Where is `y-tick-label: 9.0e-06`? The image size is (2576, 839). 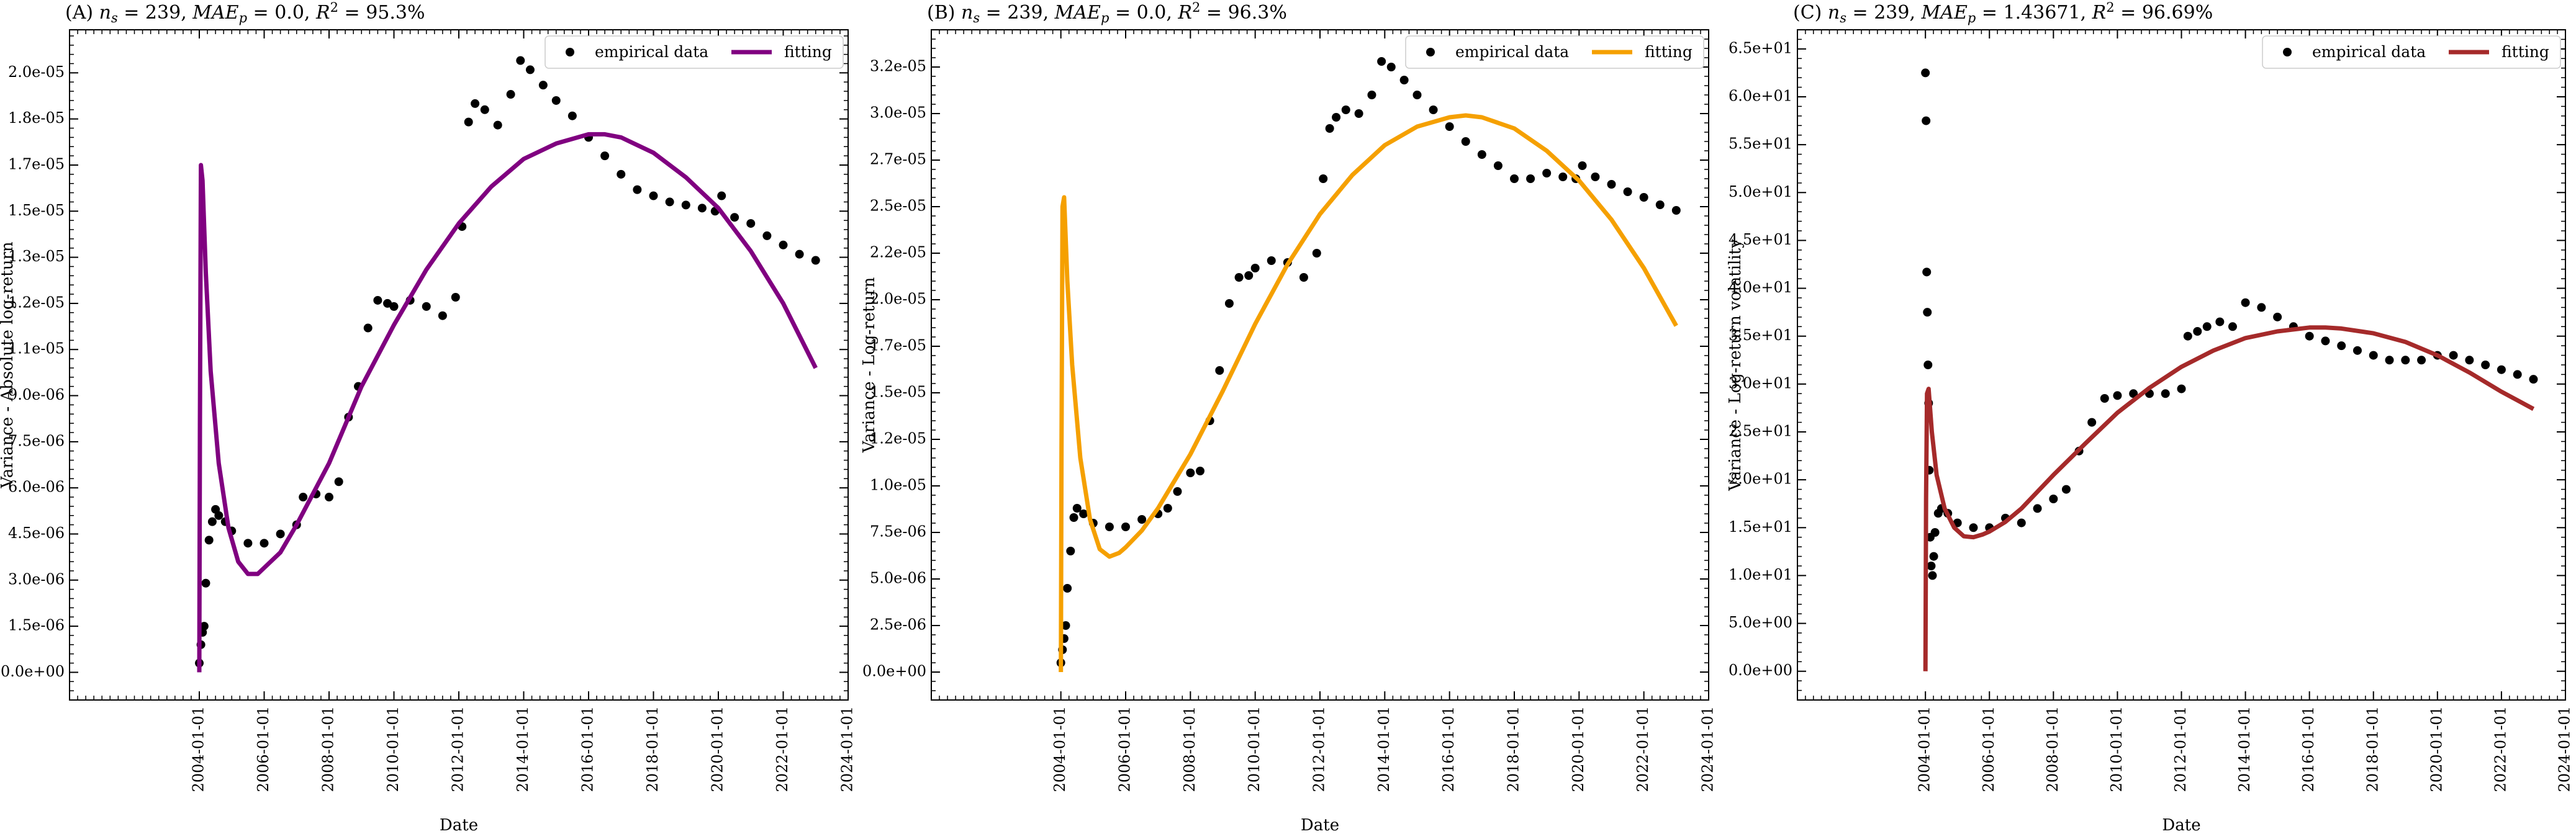 y-tick-label: 9.0e-06 is located at coordinates (36, 395).